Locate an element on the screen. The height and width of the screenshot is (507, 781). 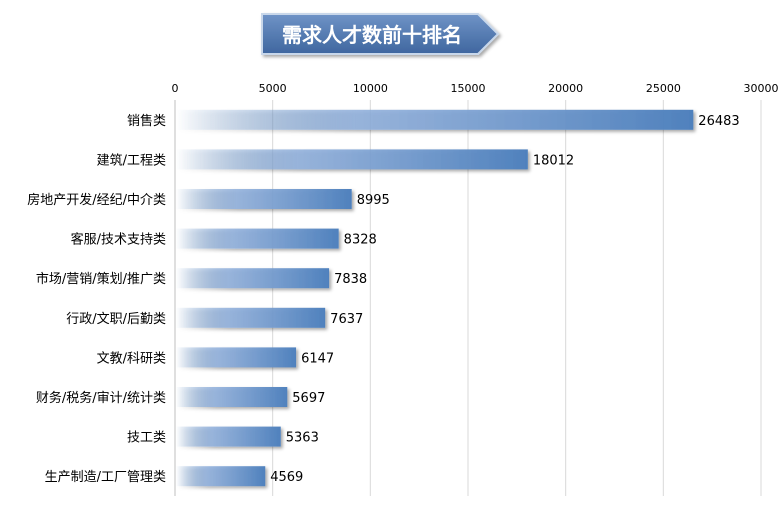
category-label: 房地产开发/经纪/中介类 is located at coordinates (96, 200).